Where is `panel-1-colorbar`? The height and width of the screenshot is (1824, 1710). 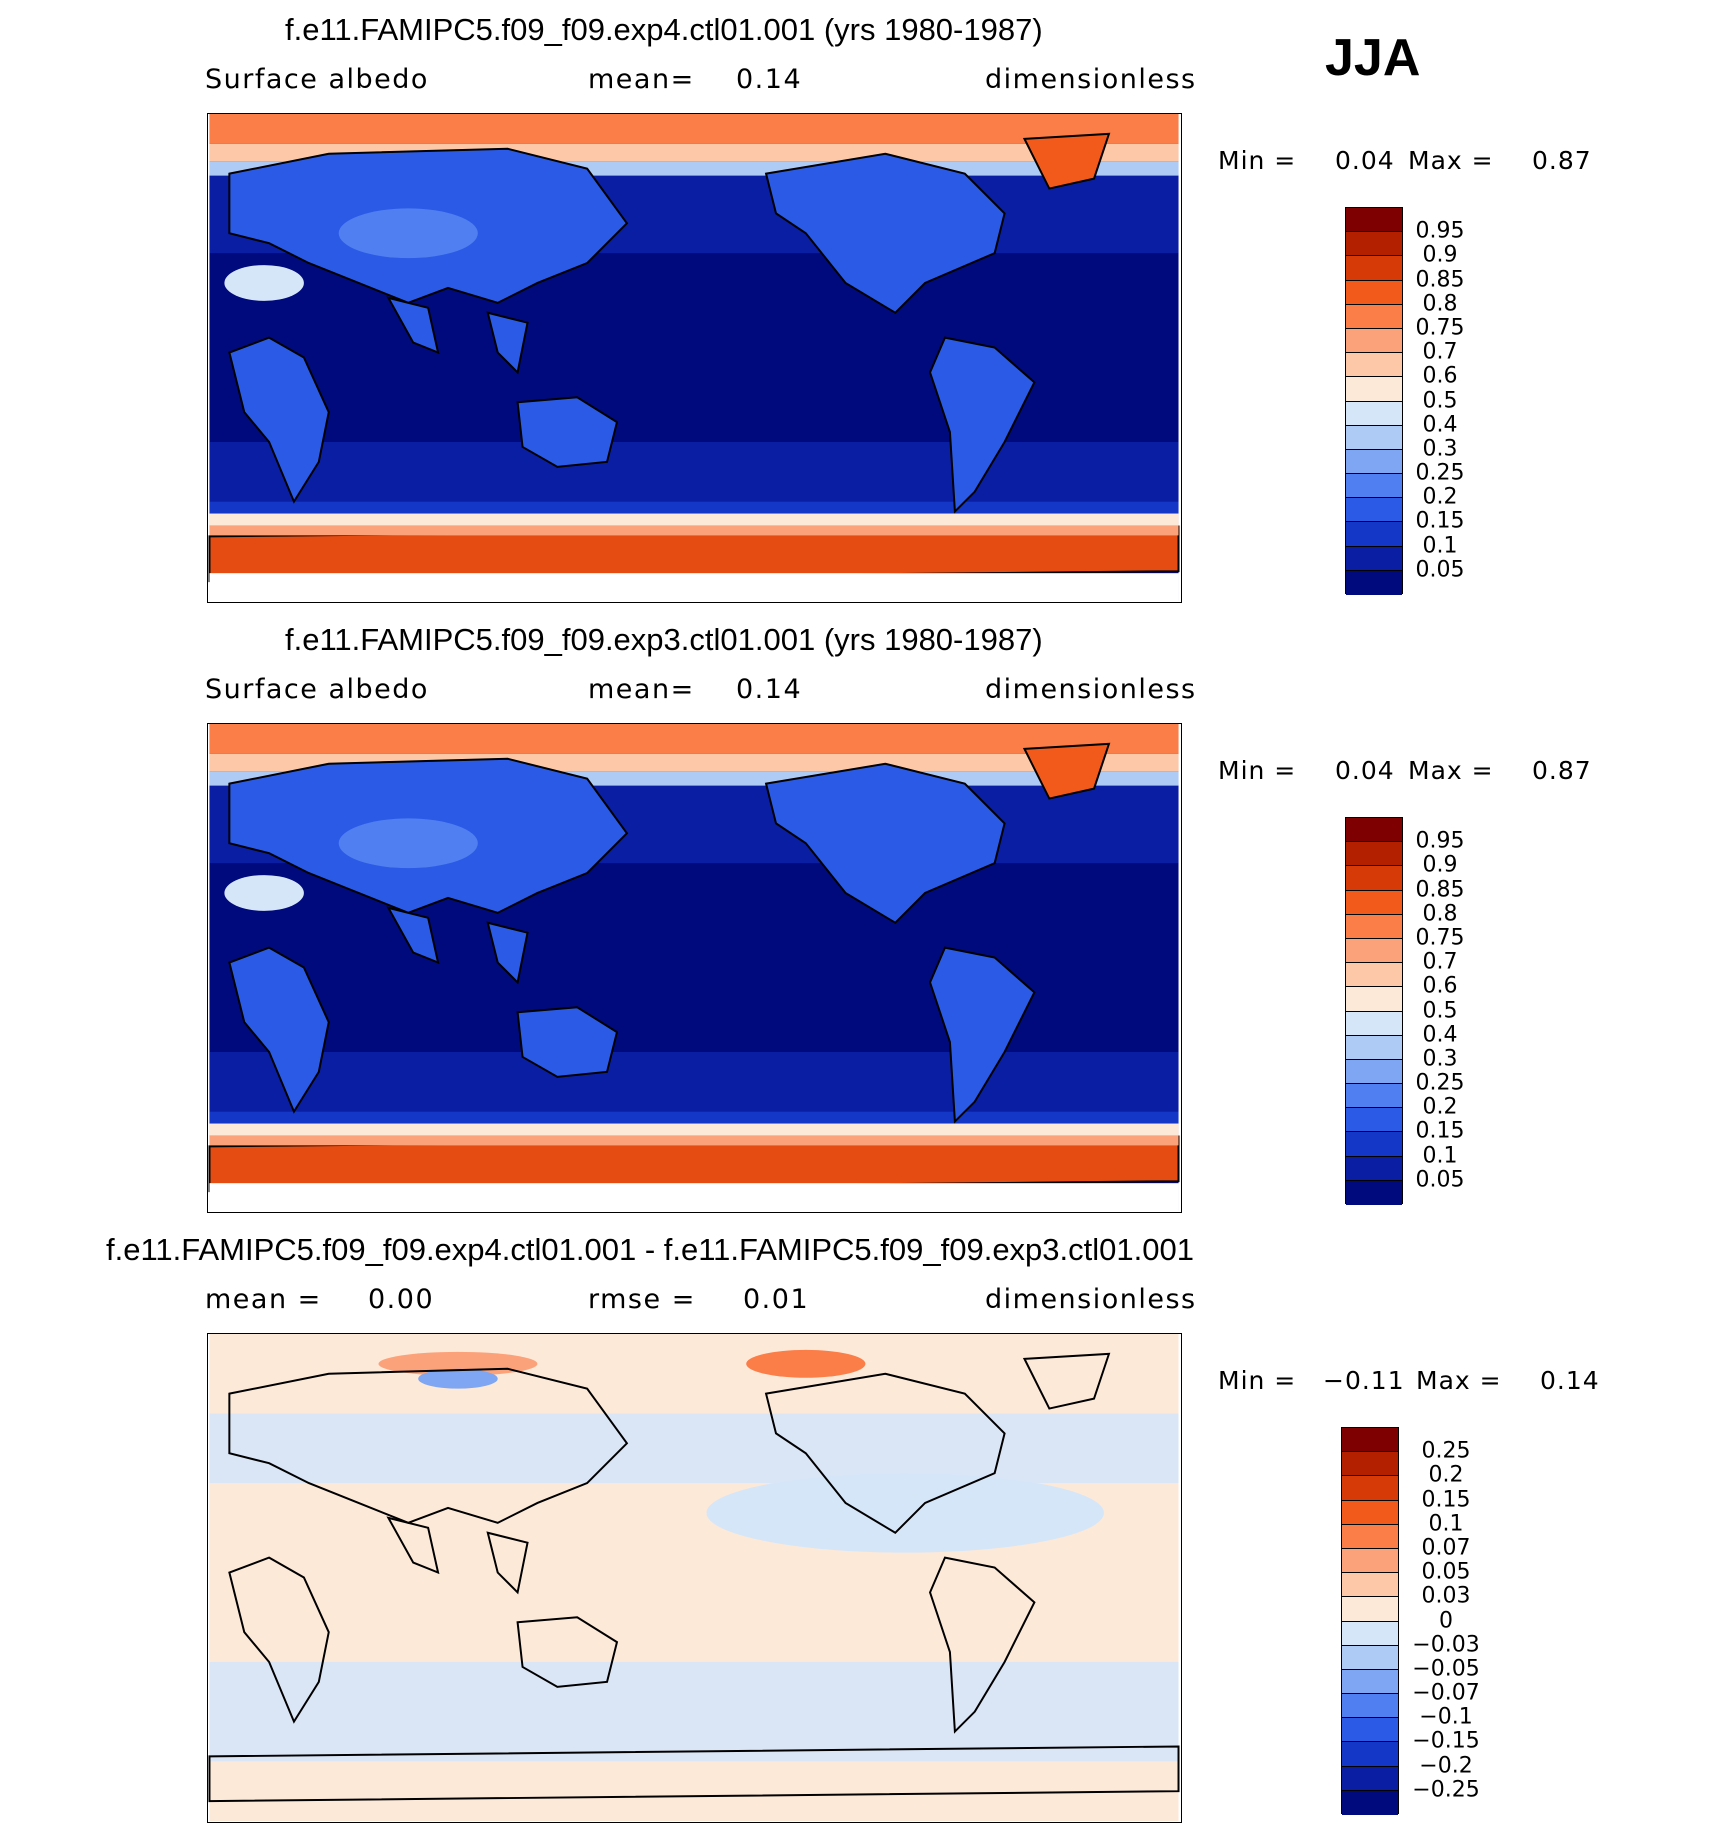
panel-1-colorbar is located at coordinates (1374, 401).